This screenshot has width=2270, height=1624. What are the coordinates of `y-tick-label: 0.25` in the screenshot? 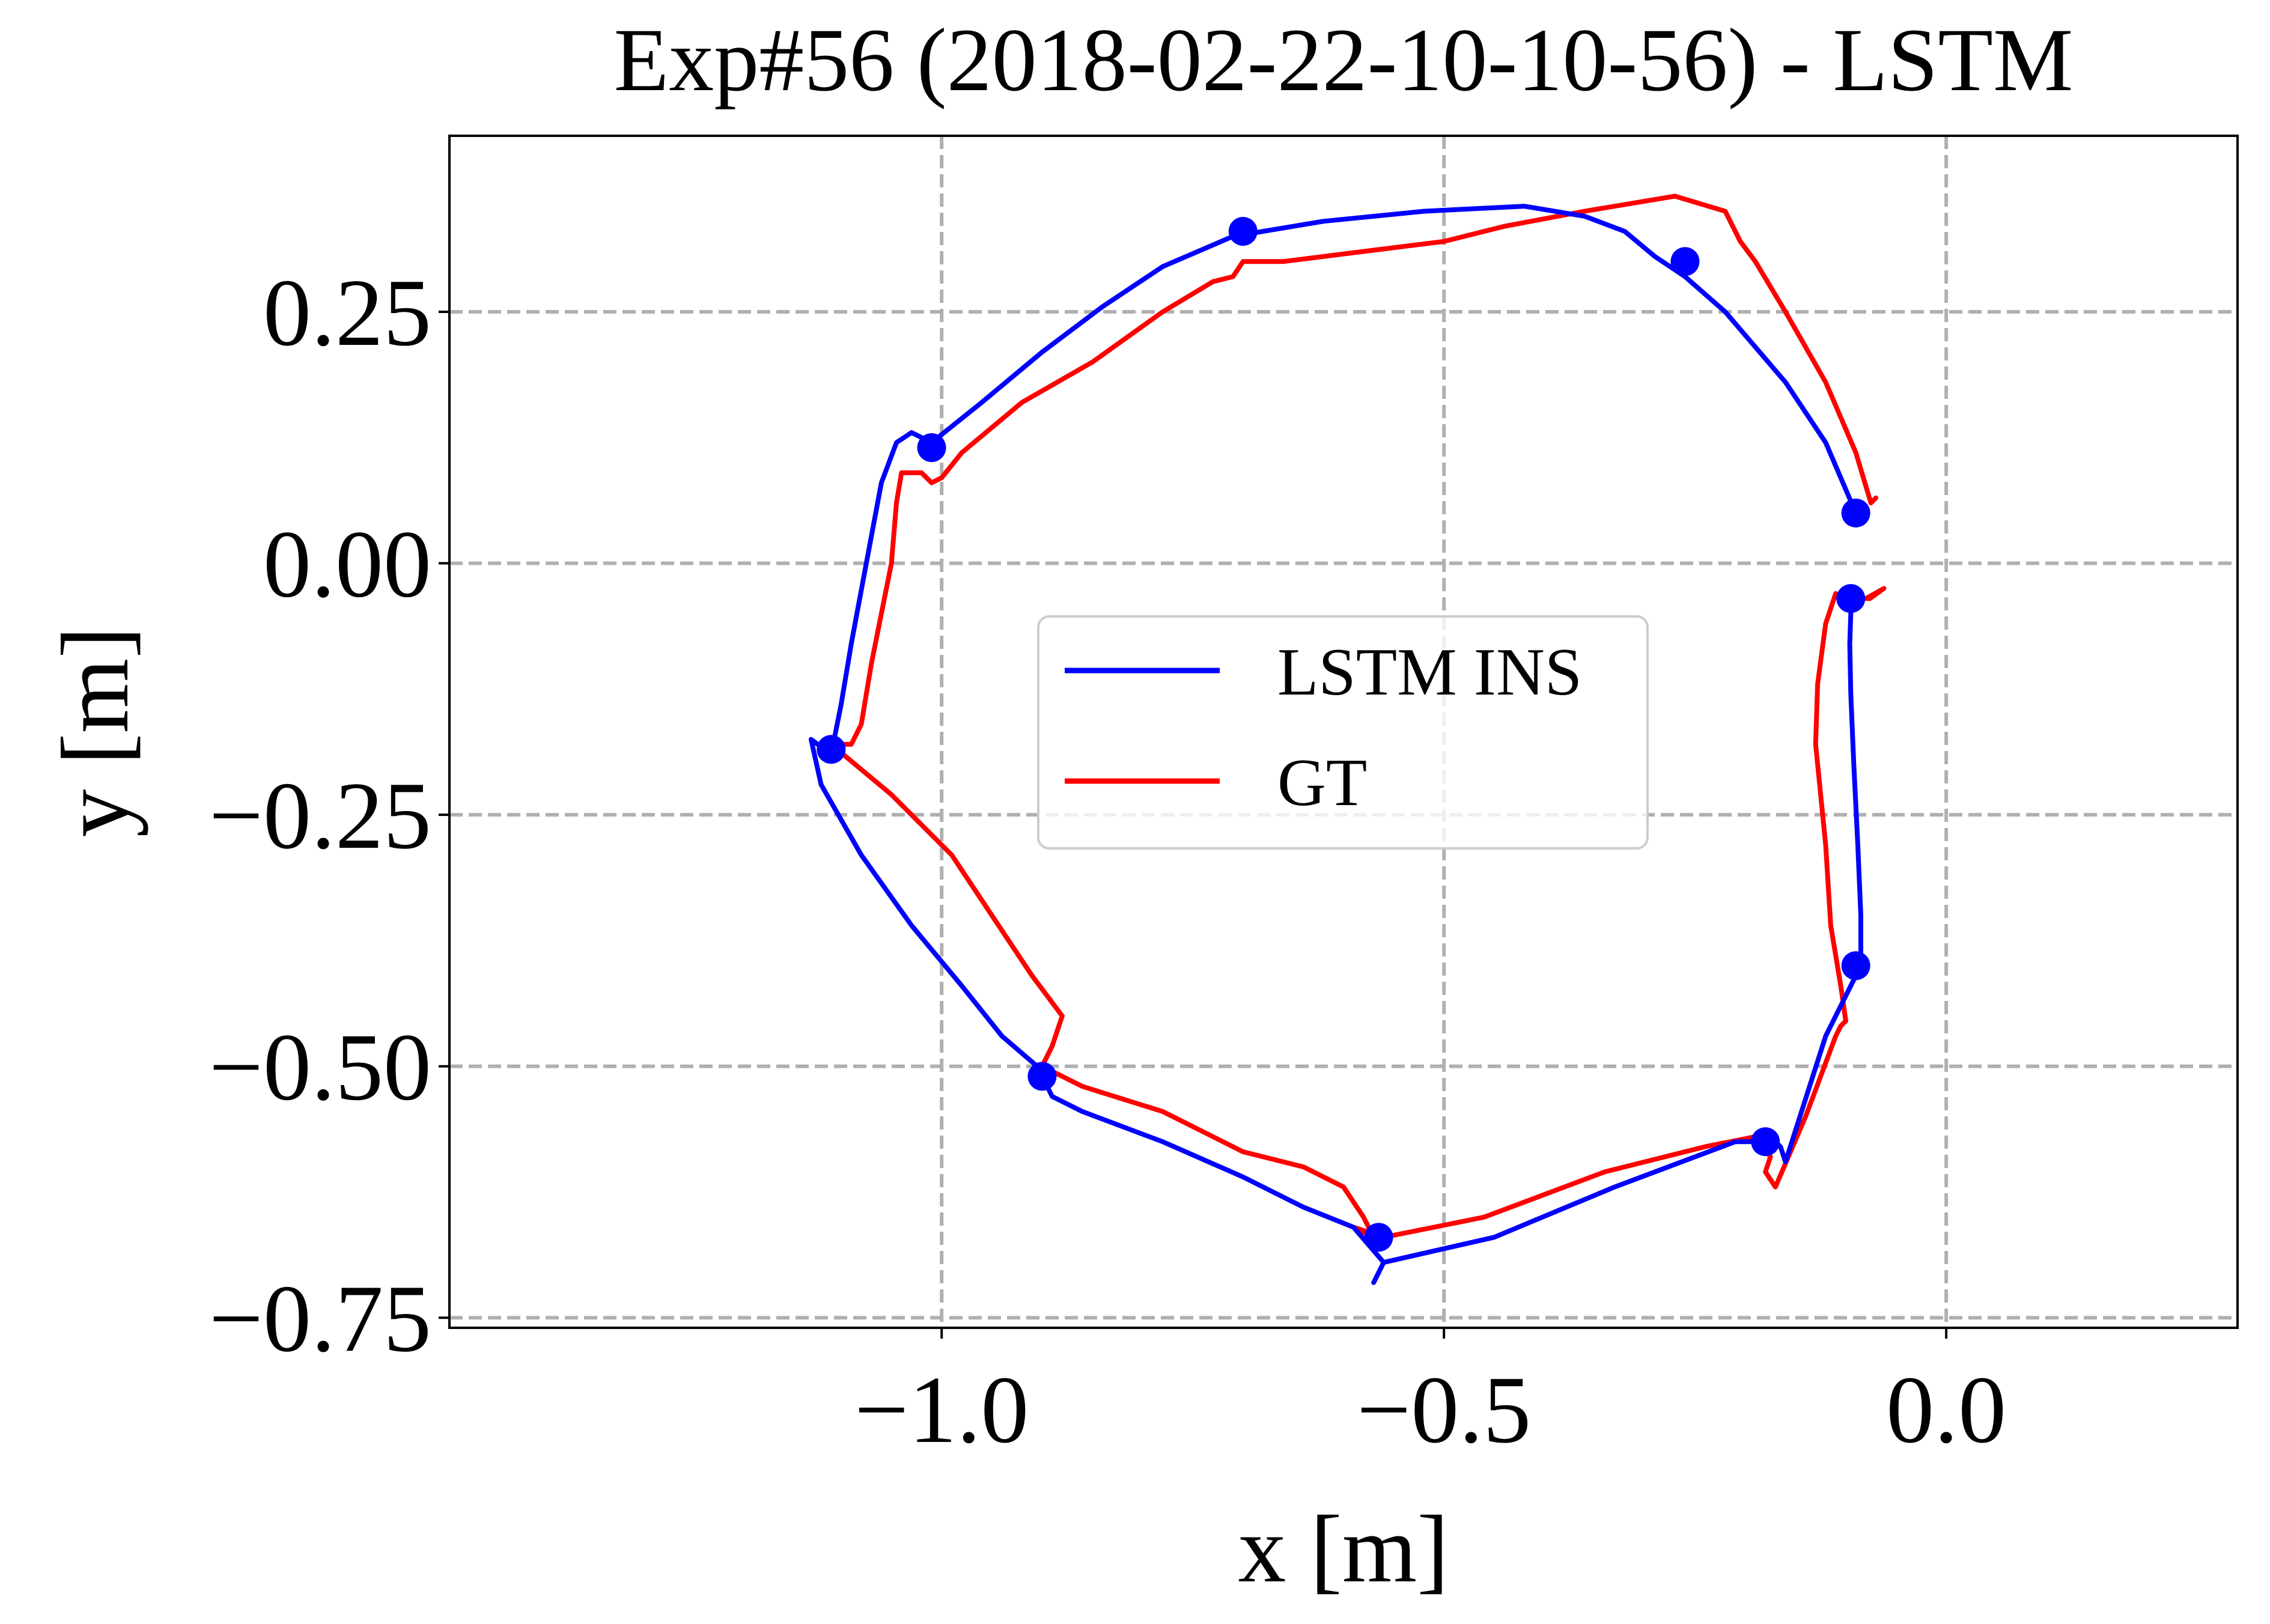 It's located at (347, 312).